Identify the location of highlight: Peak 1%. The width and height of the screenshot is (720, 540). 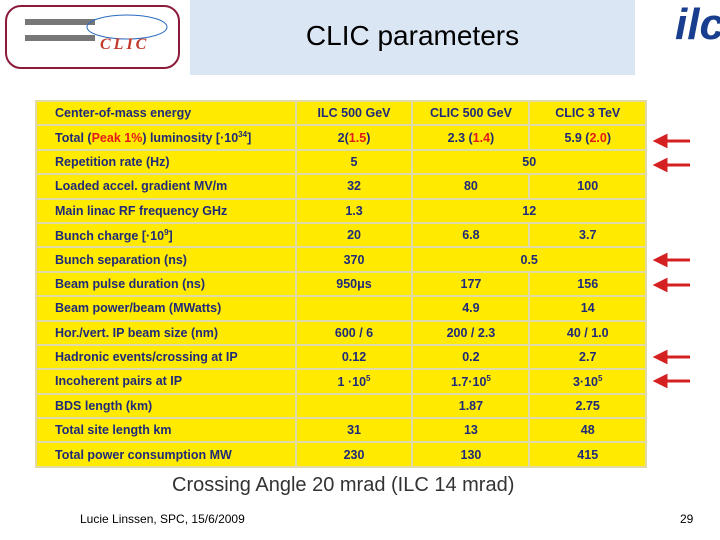
(117, 138).